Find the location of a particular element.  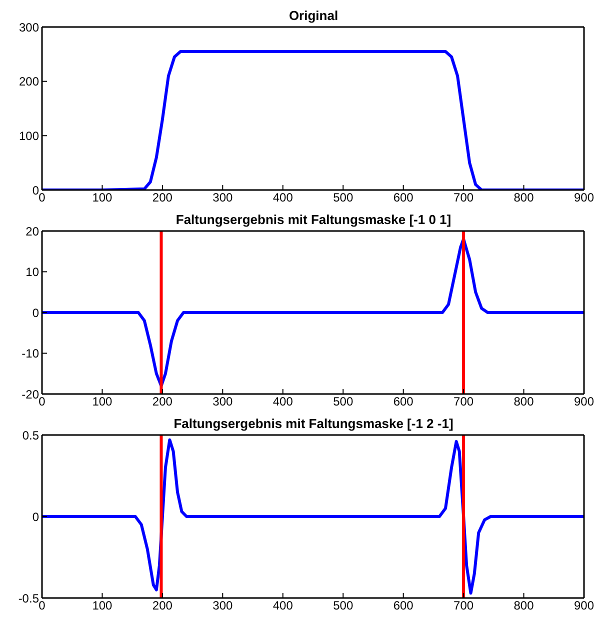

y-tick-label: 300 is located at coordinates (29, 27).